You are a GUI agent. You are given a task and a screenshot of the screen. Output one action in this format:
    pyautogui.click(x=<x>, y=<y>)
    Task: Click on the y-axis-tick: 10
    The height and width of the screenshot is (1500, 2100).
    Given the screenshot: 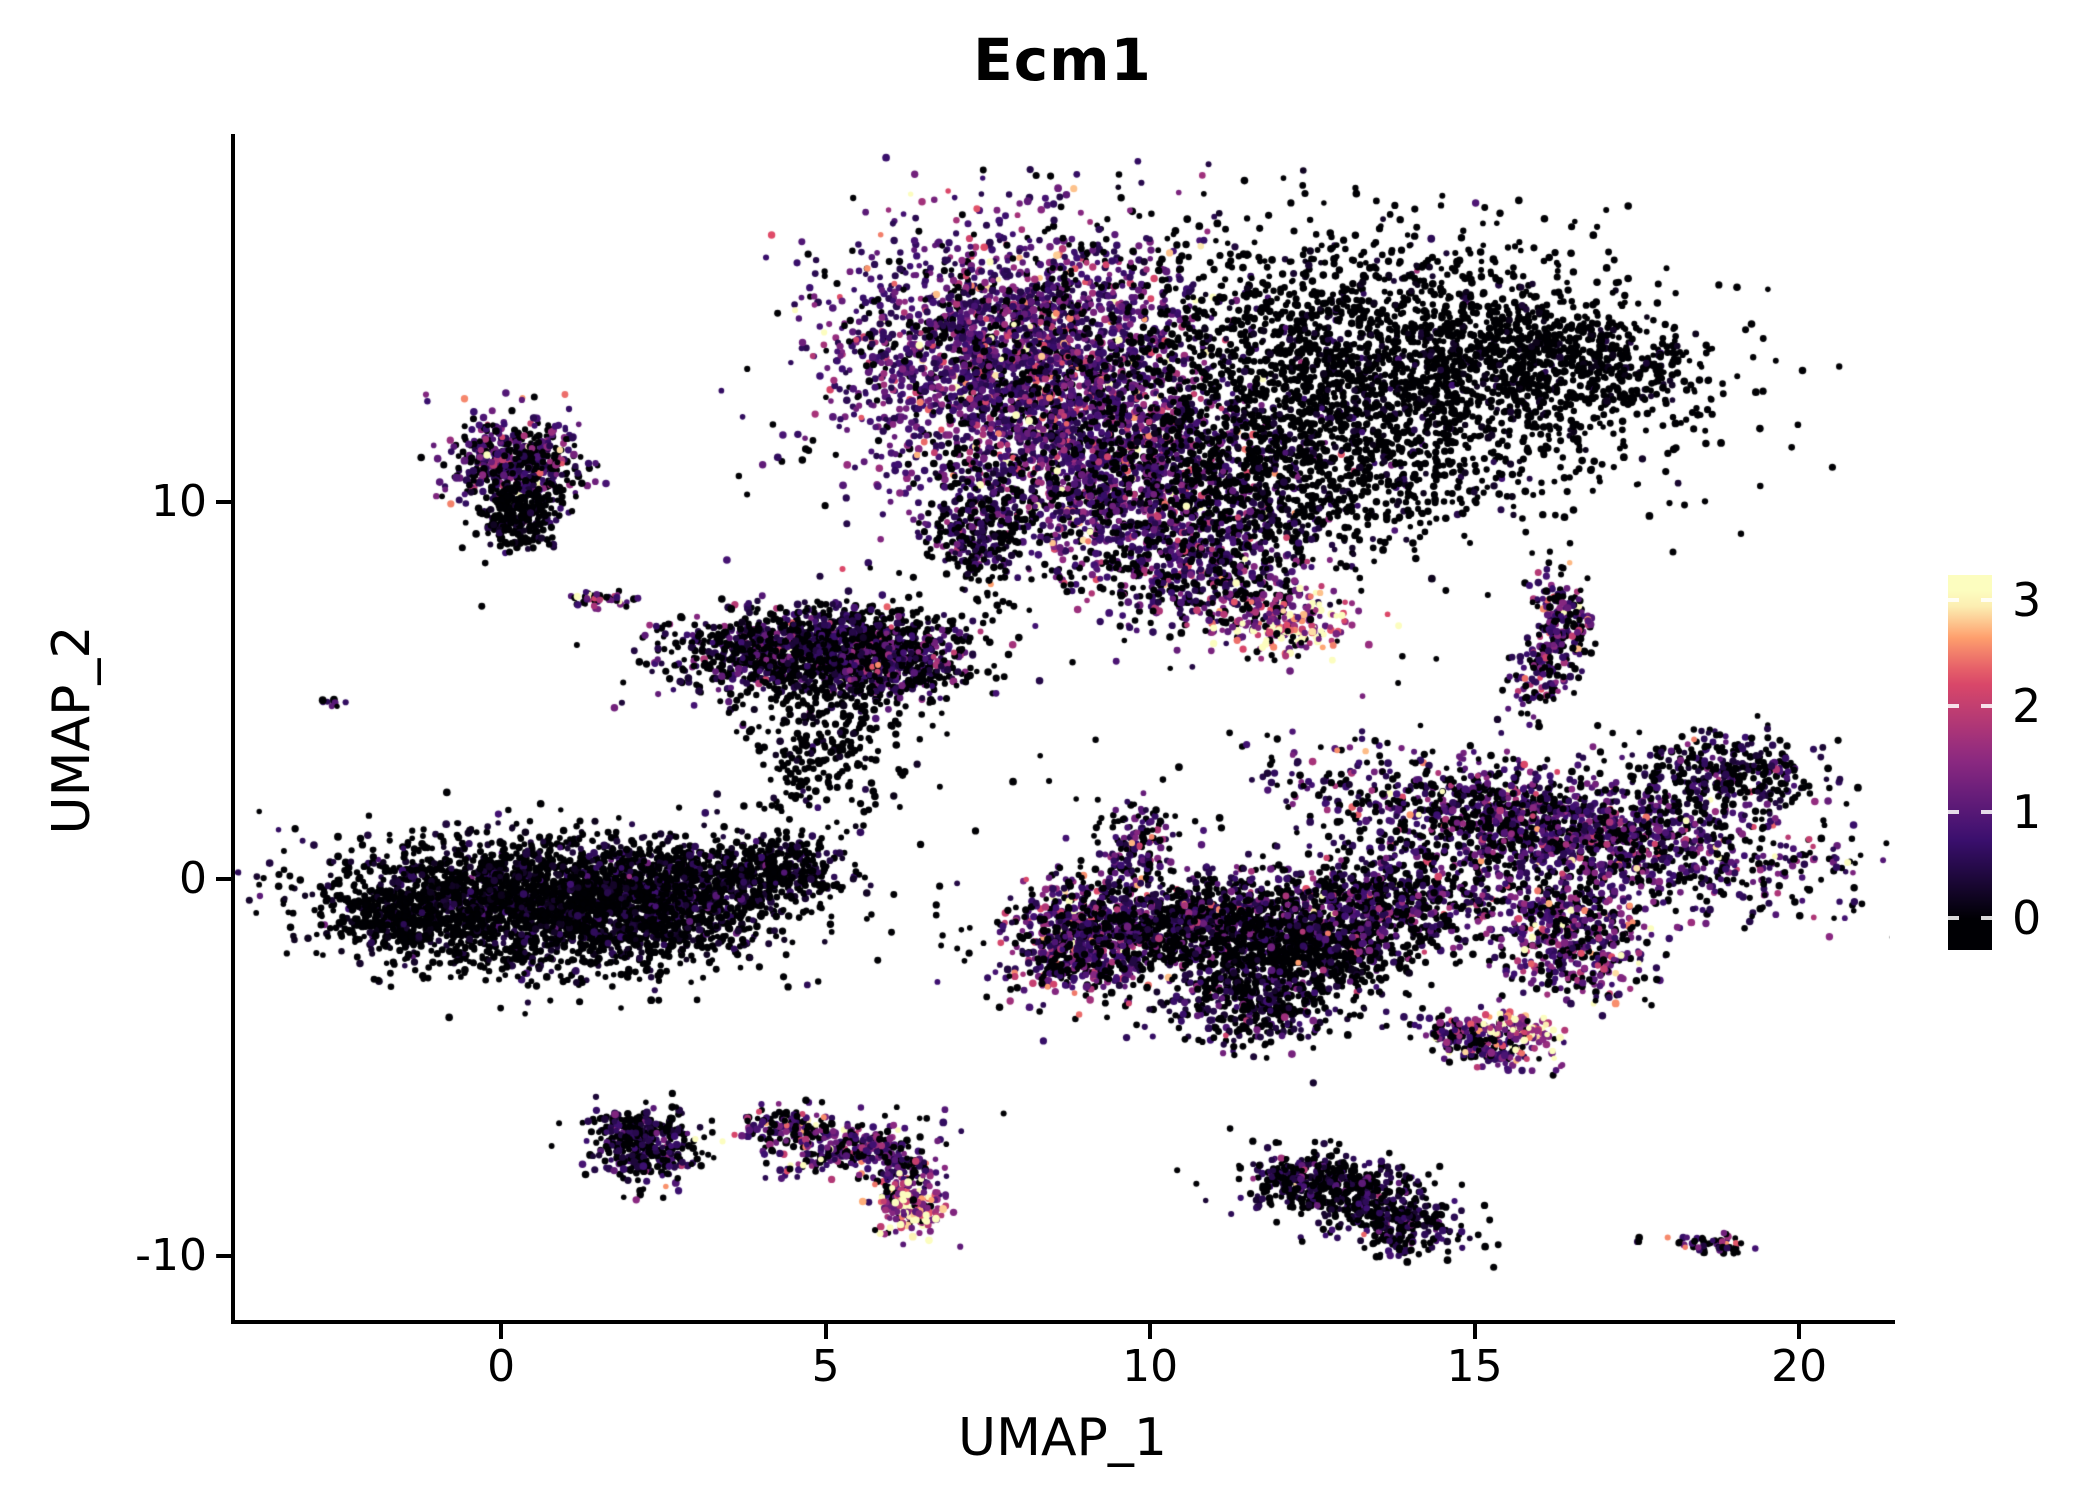 What is the action you would take?
    pyautogui.click(x=191, y=501)
    